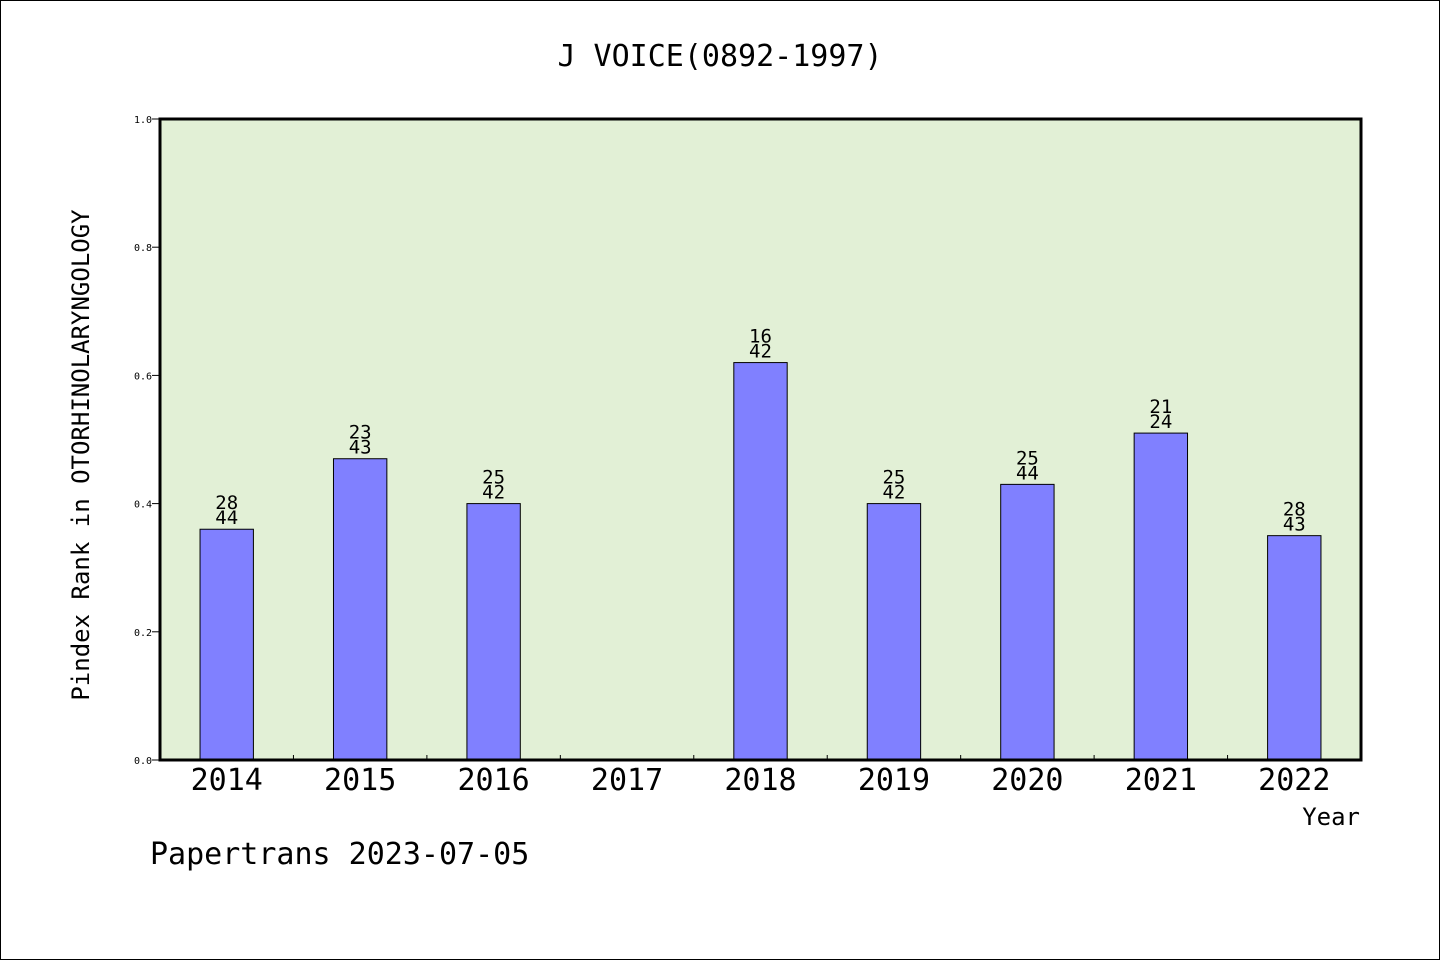 Image resolution: width=1440 pixels, height=960 pixels. Describe the element at coordinates (719, 56) in the screenshot. I see `chart-title: J VOICE(0892-1997)` at that location.